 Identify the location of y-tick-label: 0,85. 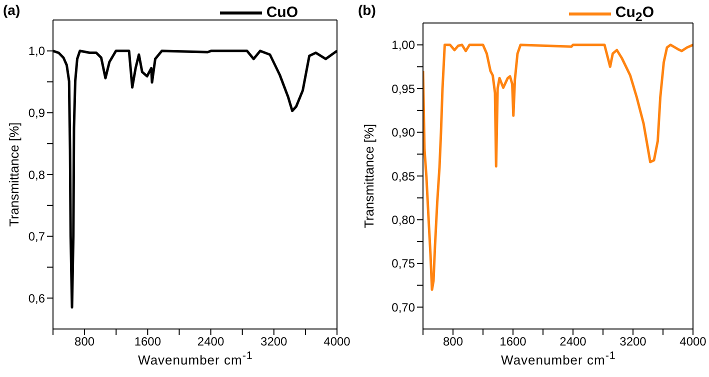
(404, 176).